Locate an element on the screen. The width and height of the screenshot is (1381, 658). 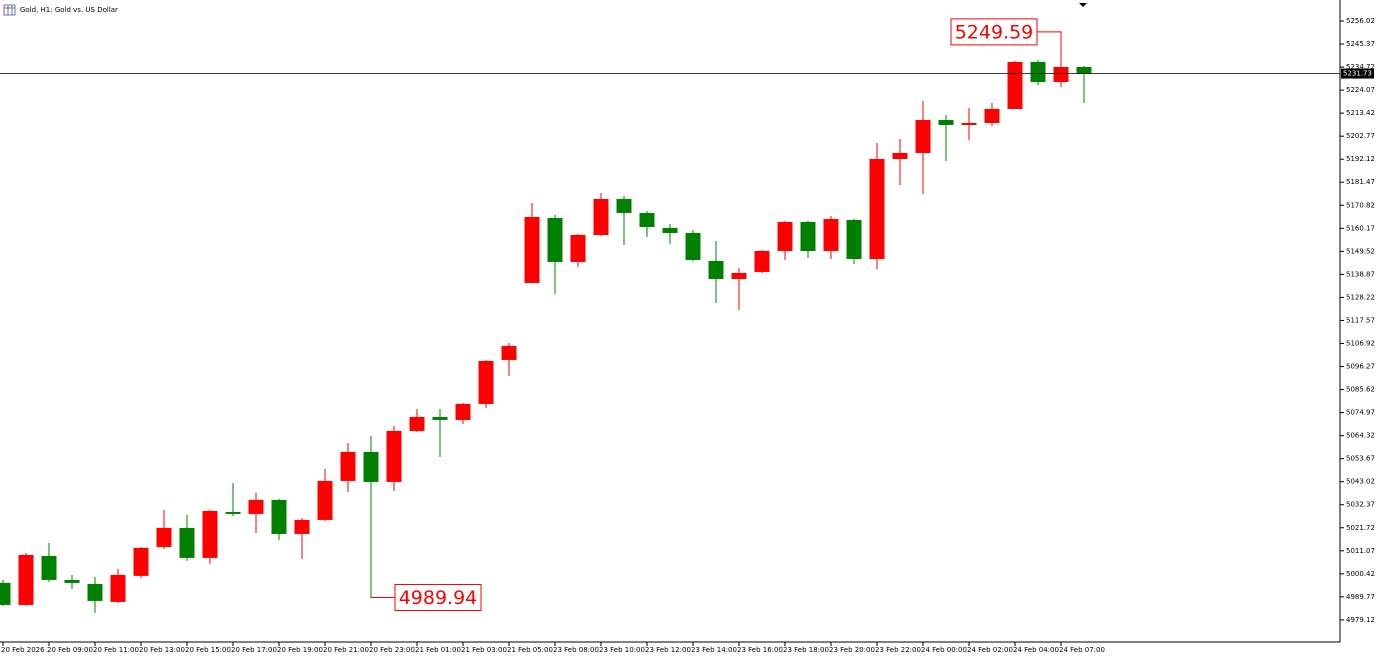
x-tick-label: 23 Feb 12:00 is located at coordinates (668, 650).